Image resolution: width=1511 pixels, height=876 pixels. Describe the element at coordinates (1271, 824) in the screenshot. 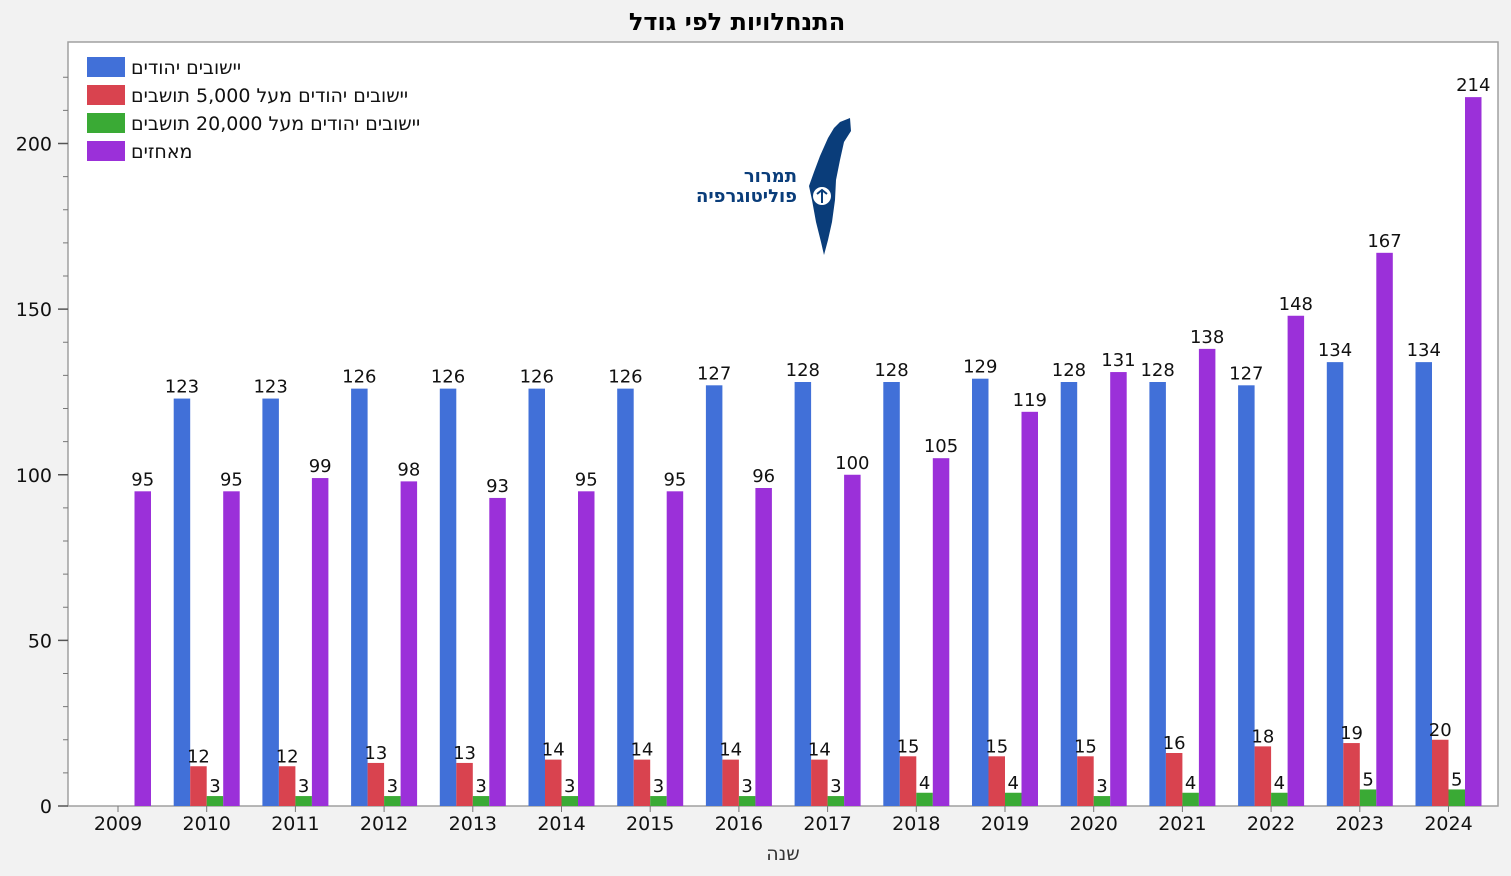

I see `x-tick-label: 2022` at that location.